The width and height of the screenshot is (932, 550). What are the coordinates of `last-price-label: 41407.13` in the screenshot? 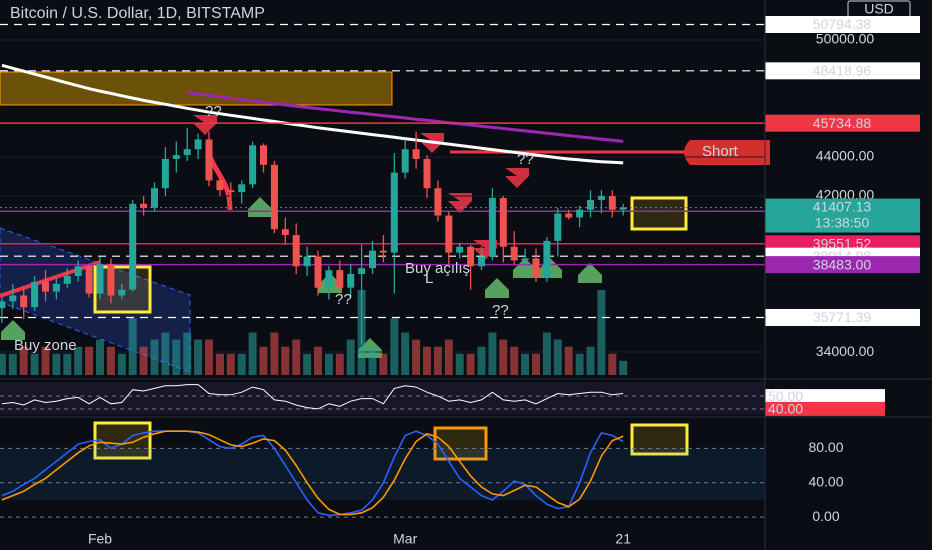 It's located at (842, 206).